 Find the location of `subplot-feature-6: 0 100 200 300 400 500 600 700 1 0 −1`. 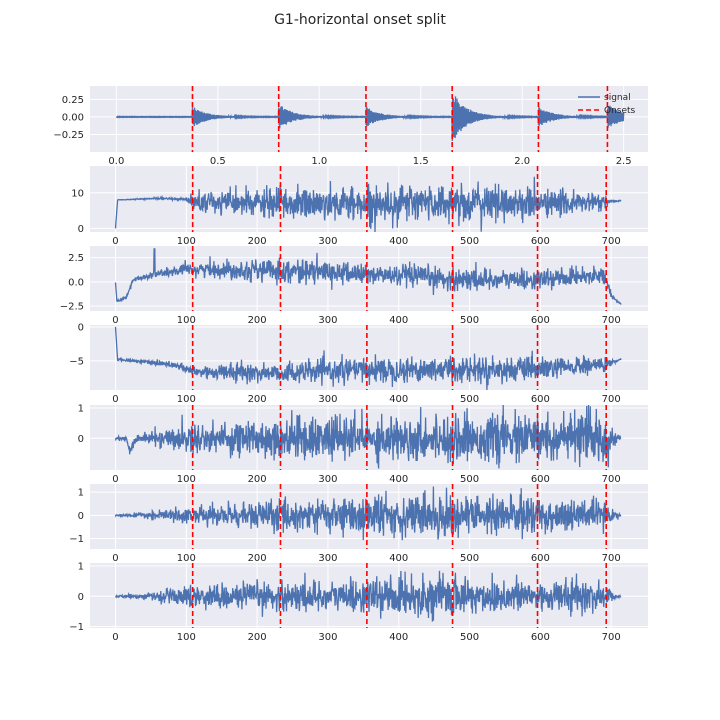

subplot-feature-6: 0 100 200 300 400 500 600 700 1 0 −1 is located at coordinates (358, 602).